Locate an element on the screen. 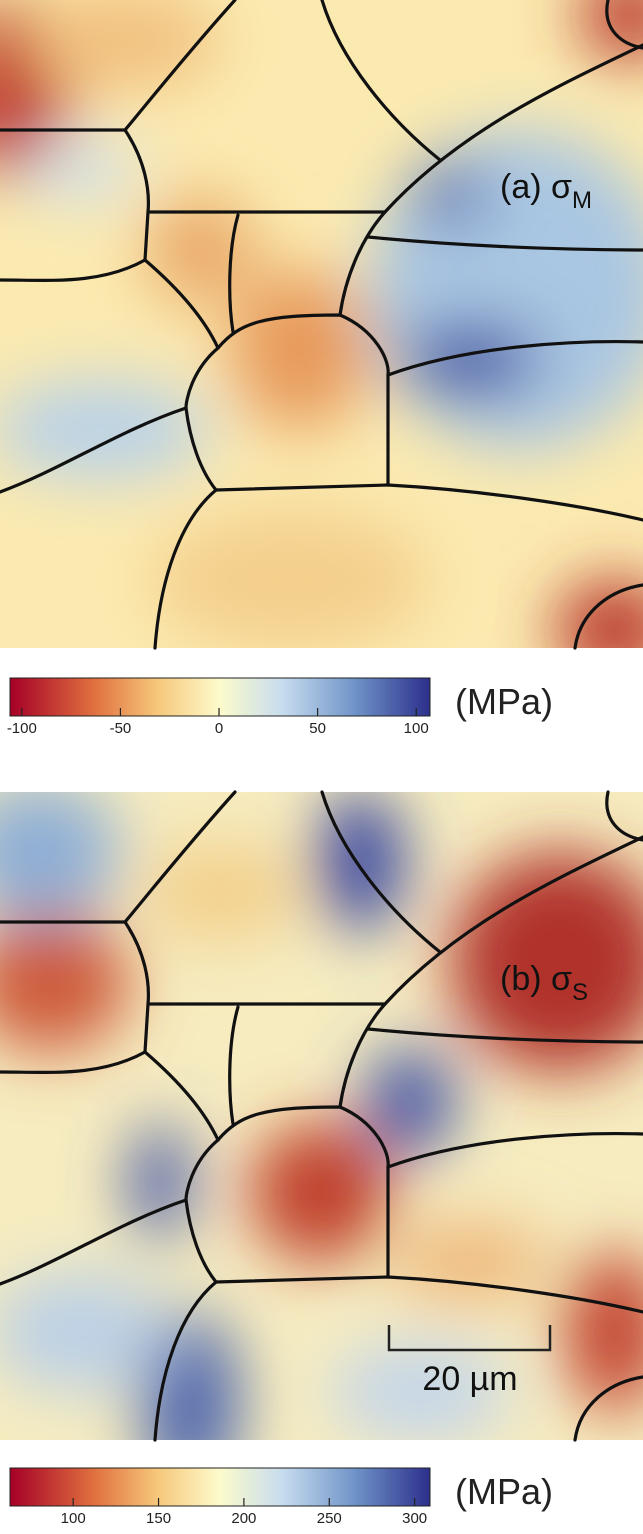 The width and height of the screenshot is (643, 1534). panel-label: (b) σS is located at coordinates (544, 983).